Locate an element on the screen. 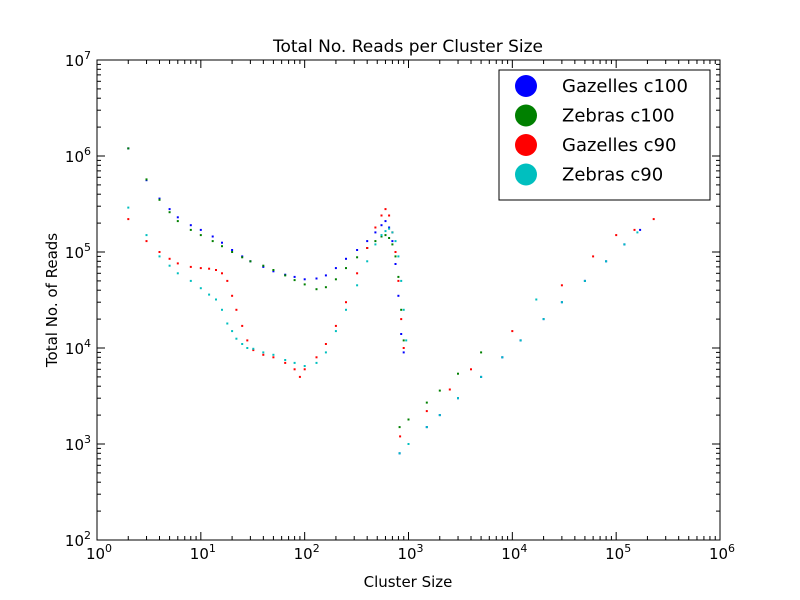 The height and width of the screenshot is (600, 800). tick-exponent: 7 is located at coordinates (87, 55).